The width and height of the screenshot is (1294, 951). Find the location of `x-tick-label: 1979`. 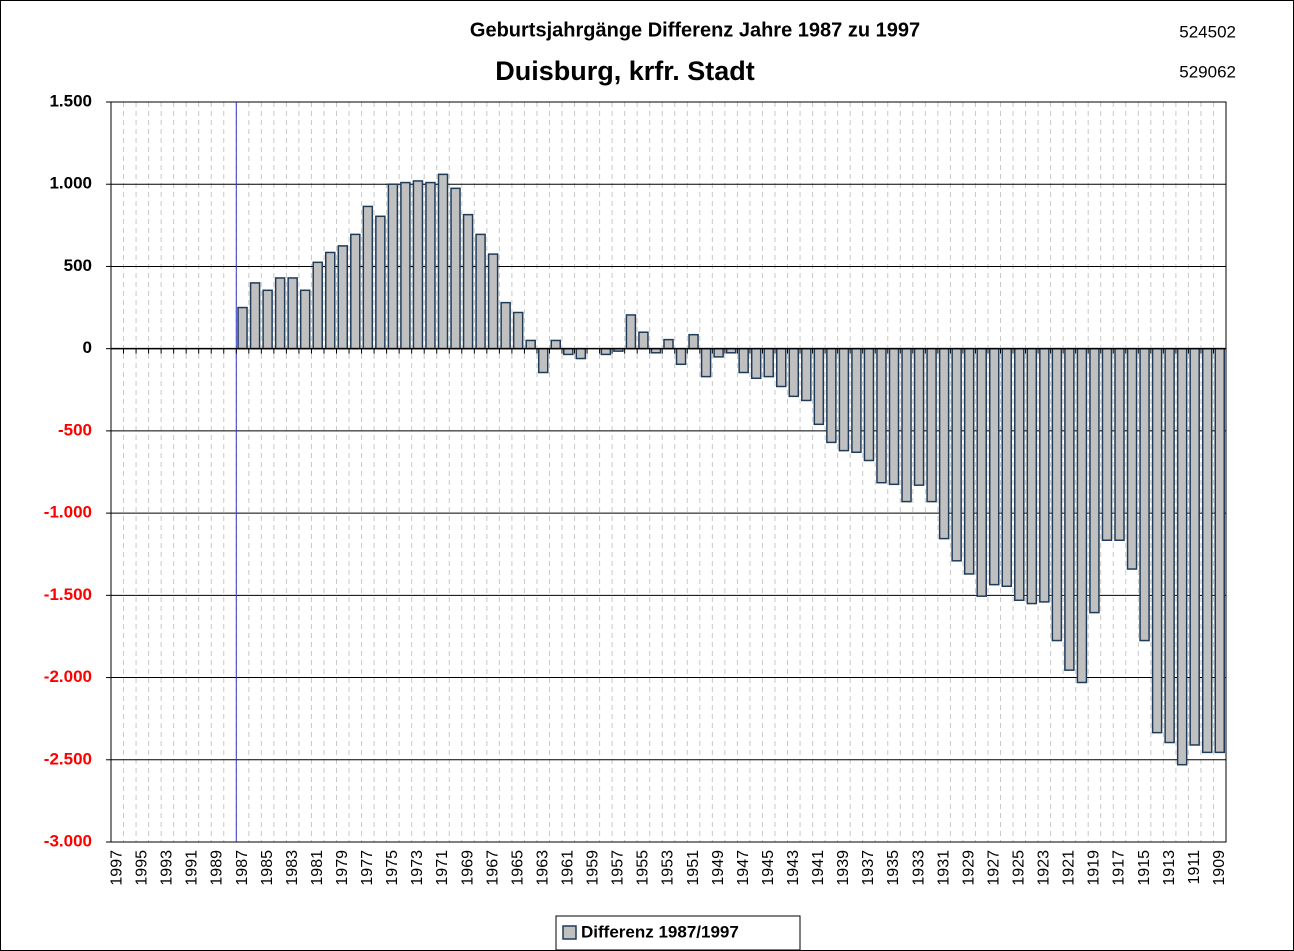

x-tick-label: 1979 is located at coordinates (342, 868).